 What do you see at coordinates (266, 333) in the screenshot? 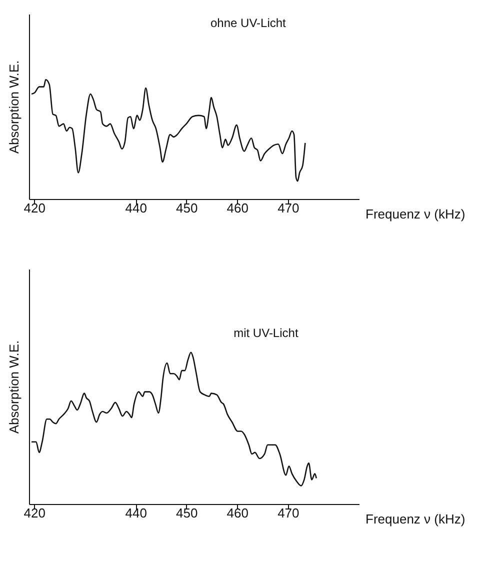
I see `text: mit UV-Licht` at bounding box center [266, 333].